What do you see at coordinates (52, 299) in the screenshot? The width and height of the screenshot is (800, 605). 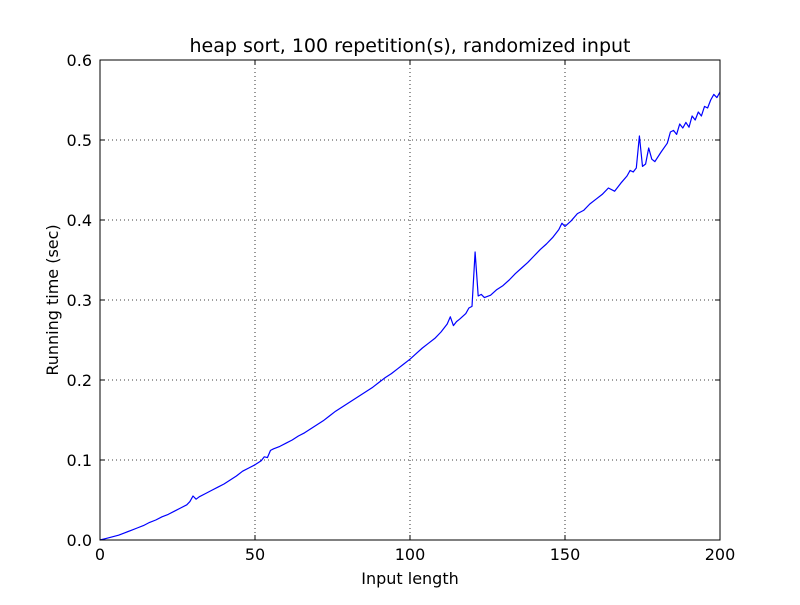 I see `y-axis-title: Running time (sec)` at bounding box center [52, 299].